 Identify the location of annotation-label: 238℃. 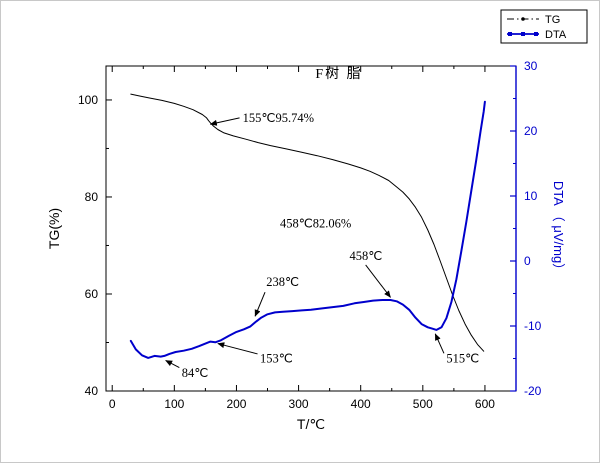
(282, 282).